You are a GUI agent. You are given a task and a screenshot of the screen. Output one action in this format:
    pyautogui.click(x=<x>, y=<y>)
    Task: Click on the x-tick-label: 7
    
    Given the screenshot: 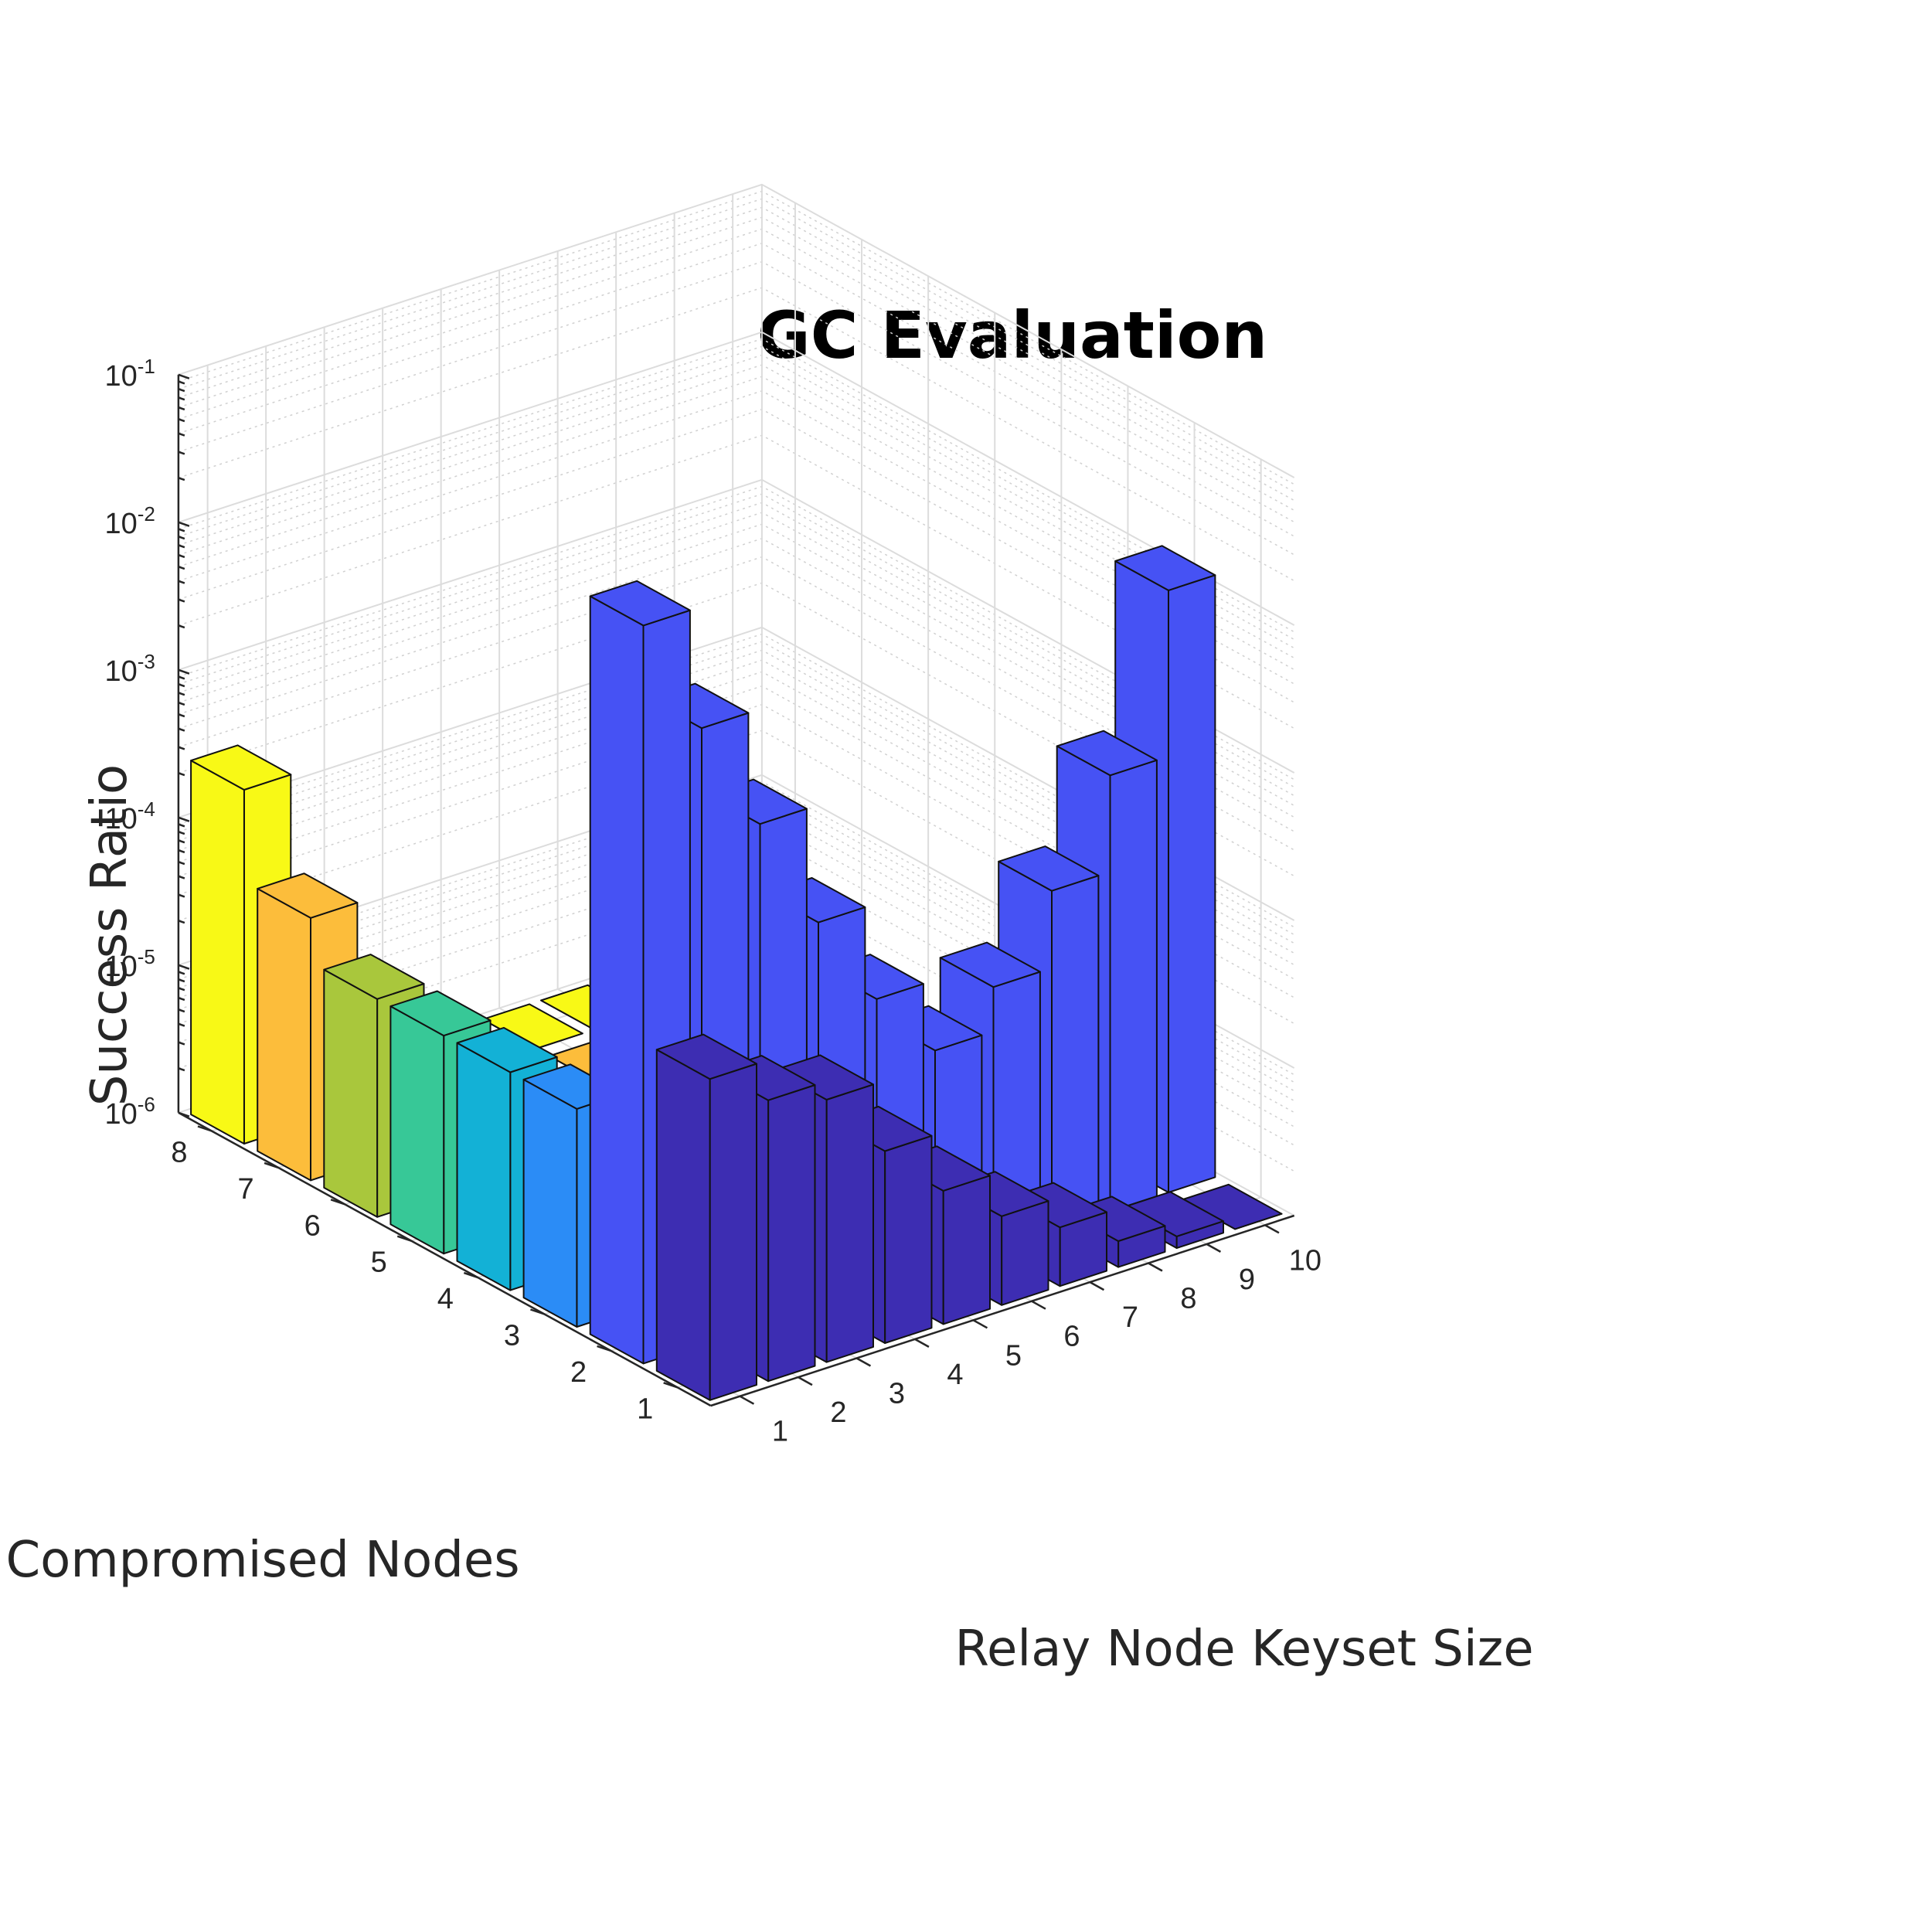 What is the action you would take?
    pyautogui.click(x=1130, y=1318)
    